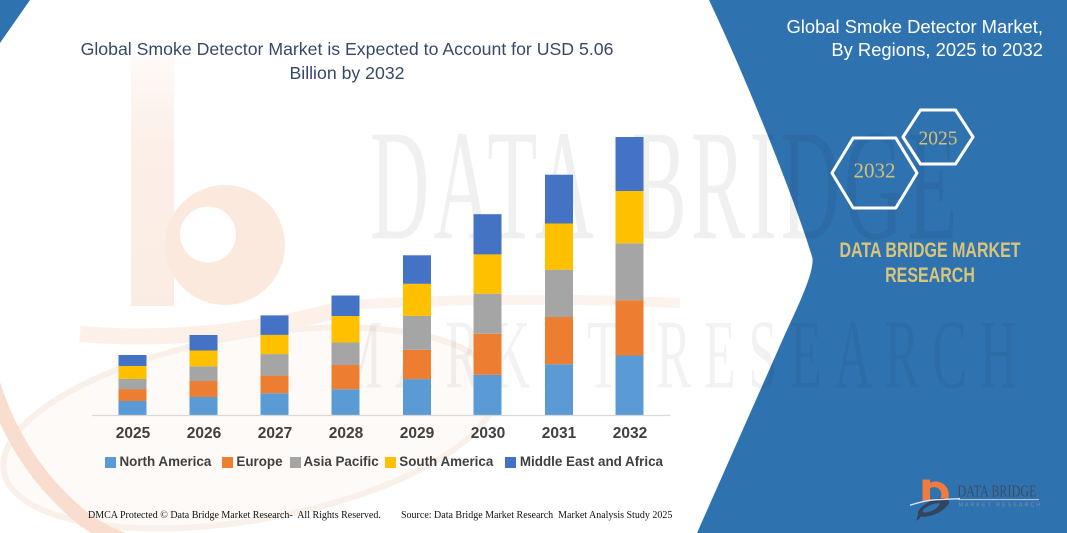 Image resolution: width=1067 pixels, height=533 pixels. I want to click on svg-text: DATA BRIDGE, so click(997, 492).